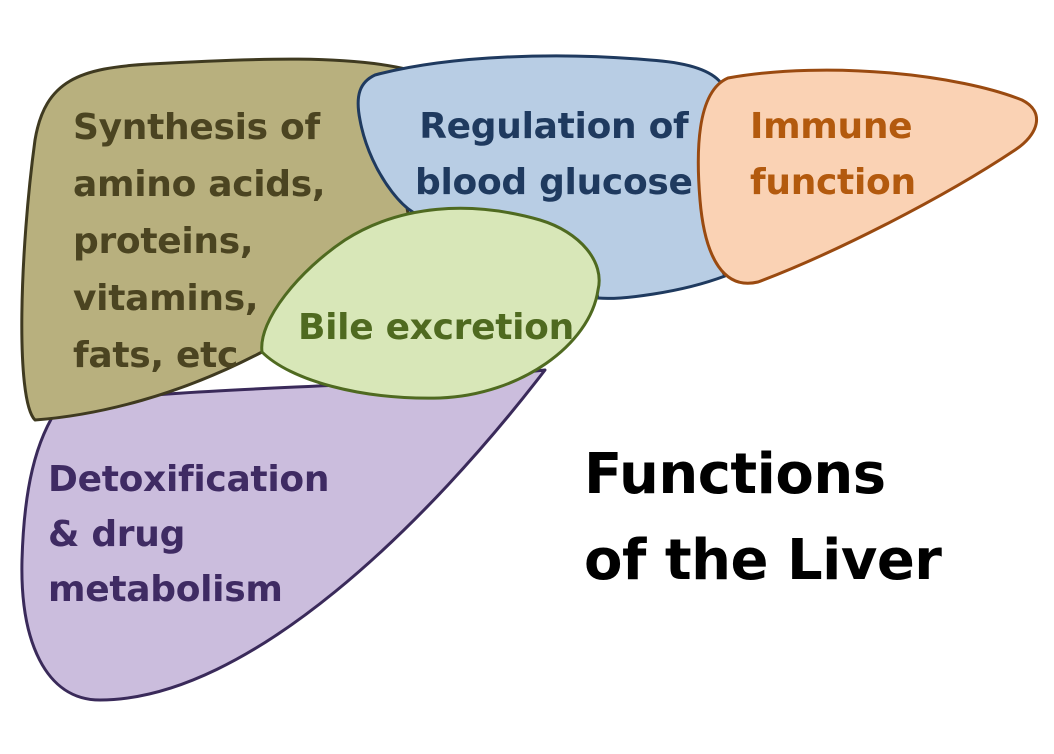 Image resolution: width=1054 pixels, height=754 pixels. What do you see at coordinates (189, 479) in the screenshot?
I see `detox-line-1: Detoxification` at bounding box center [189, 479].